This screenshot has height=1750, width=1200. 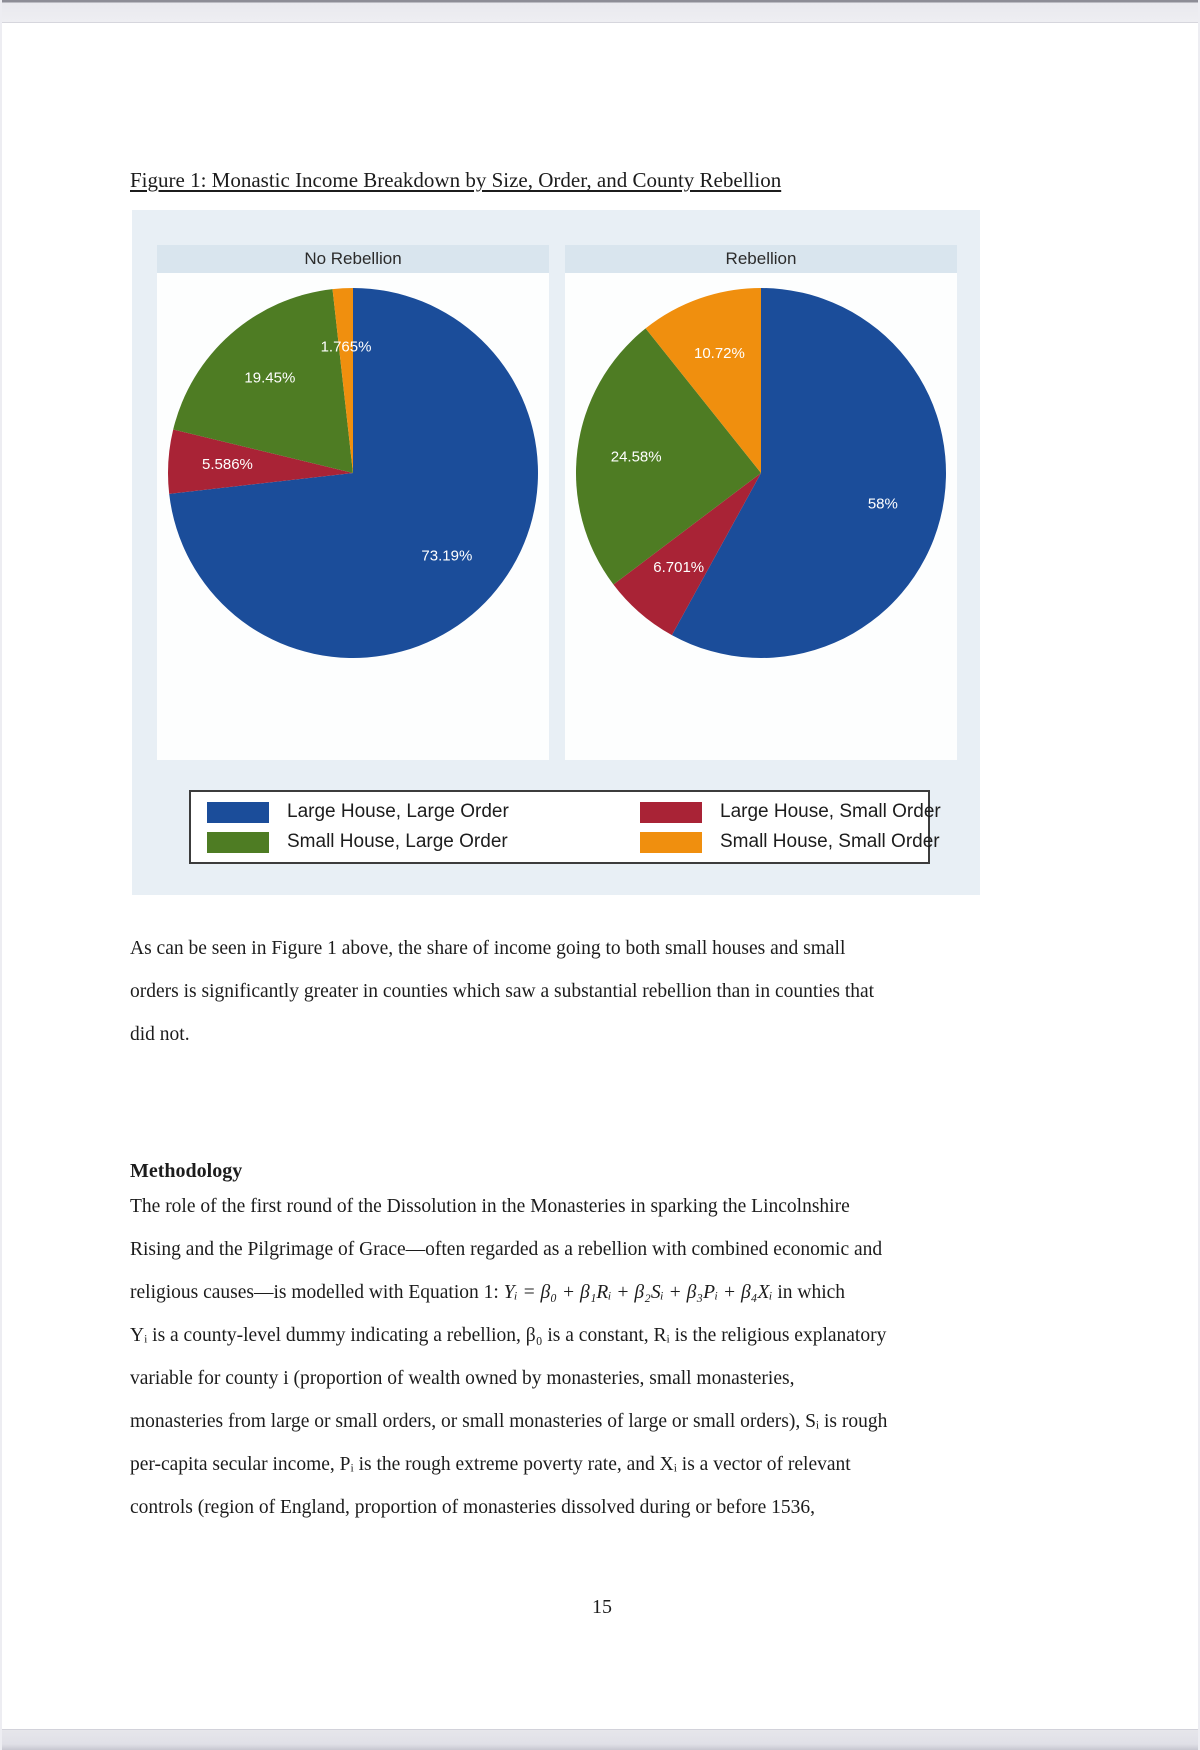 I want to click on pie-chart-no-rebellion: 73.19% 5.586% 19.45% 1.765%, so click(x=353, y=516).